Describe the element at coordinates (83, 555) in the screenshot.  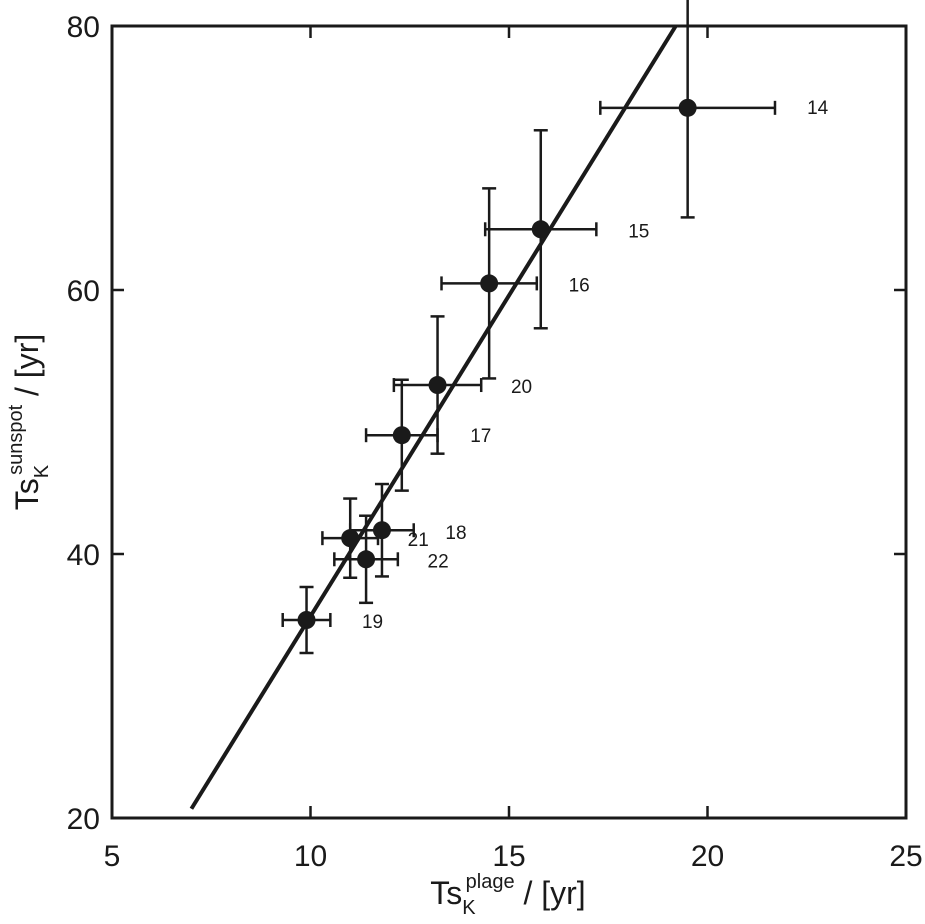
I see `y-tick-label: 40` at that location.